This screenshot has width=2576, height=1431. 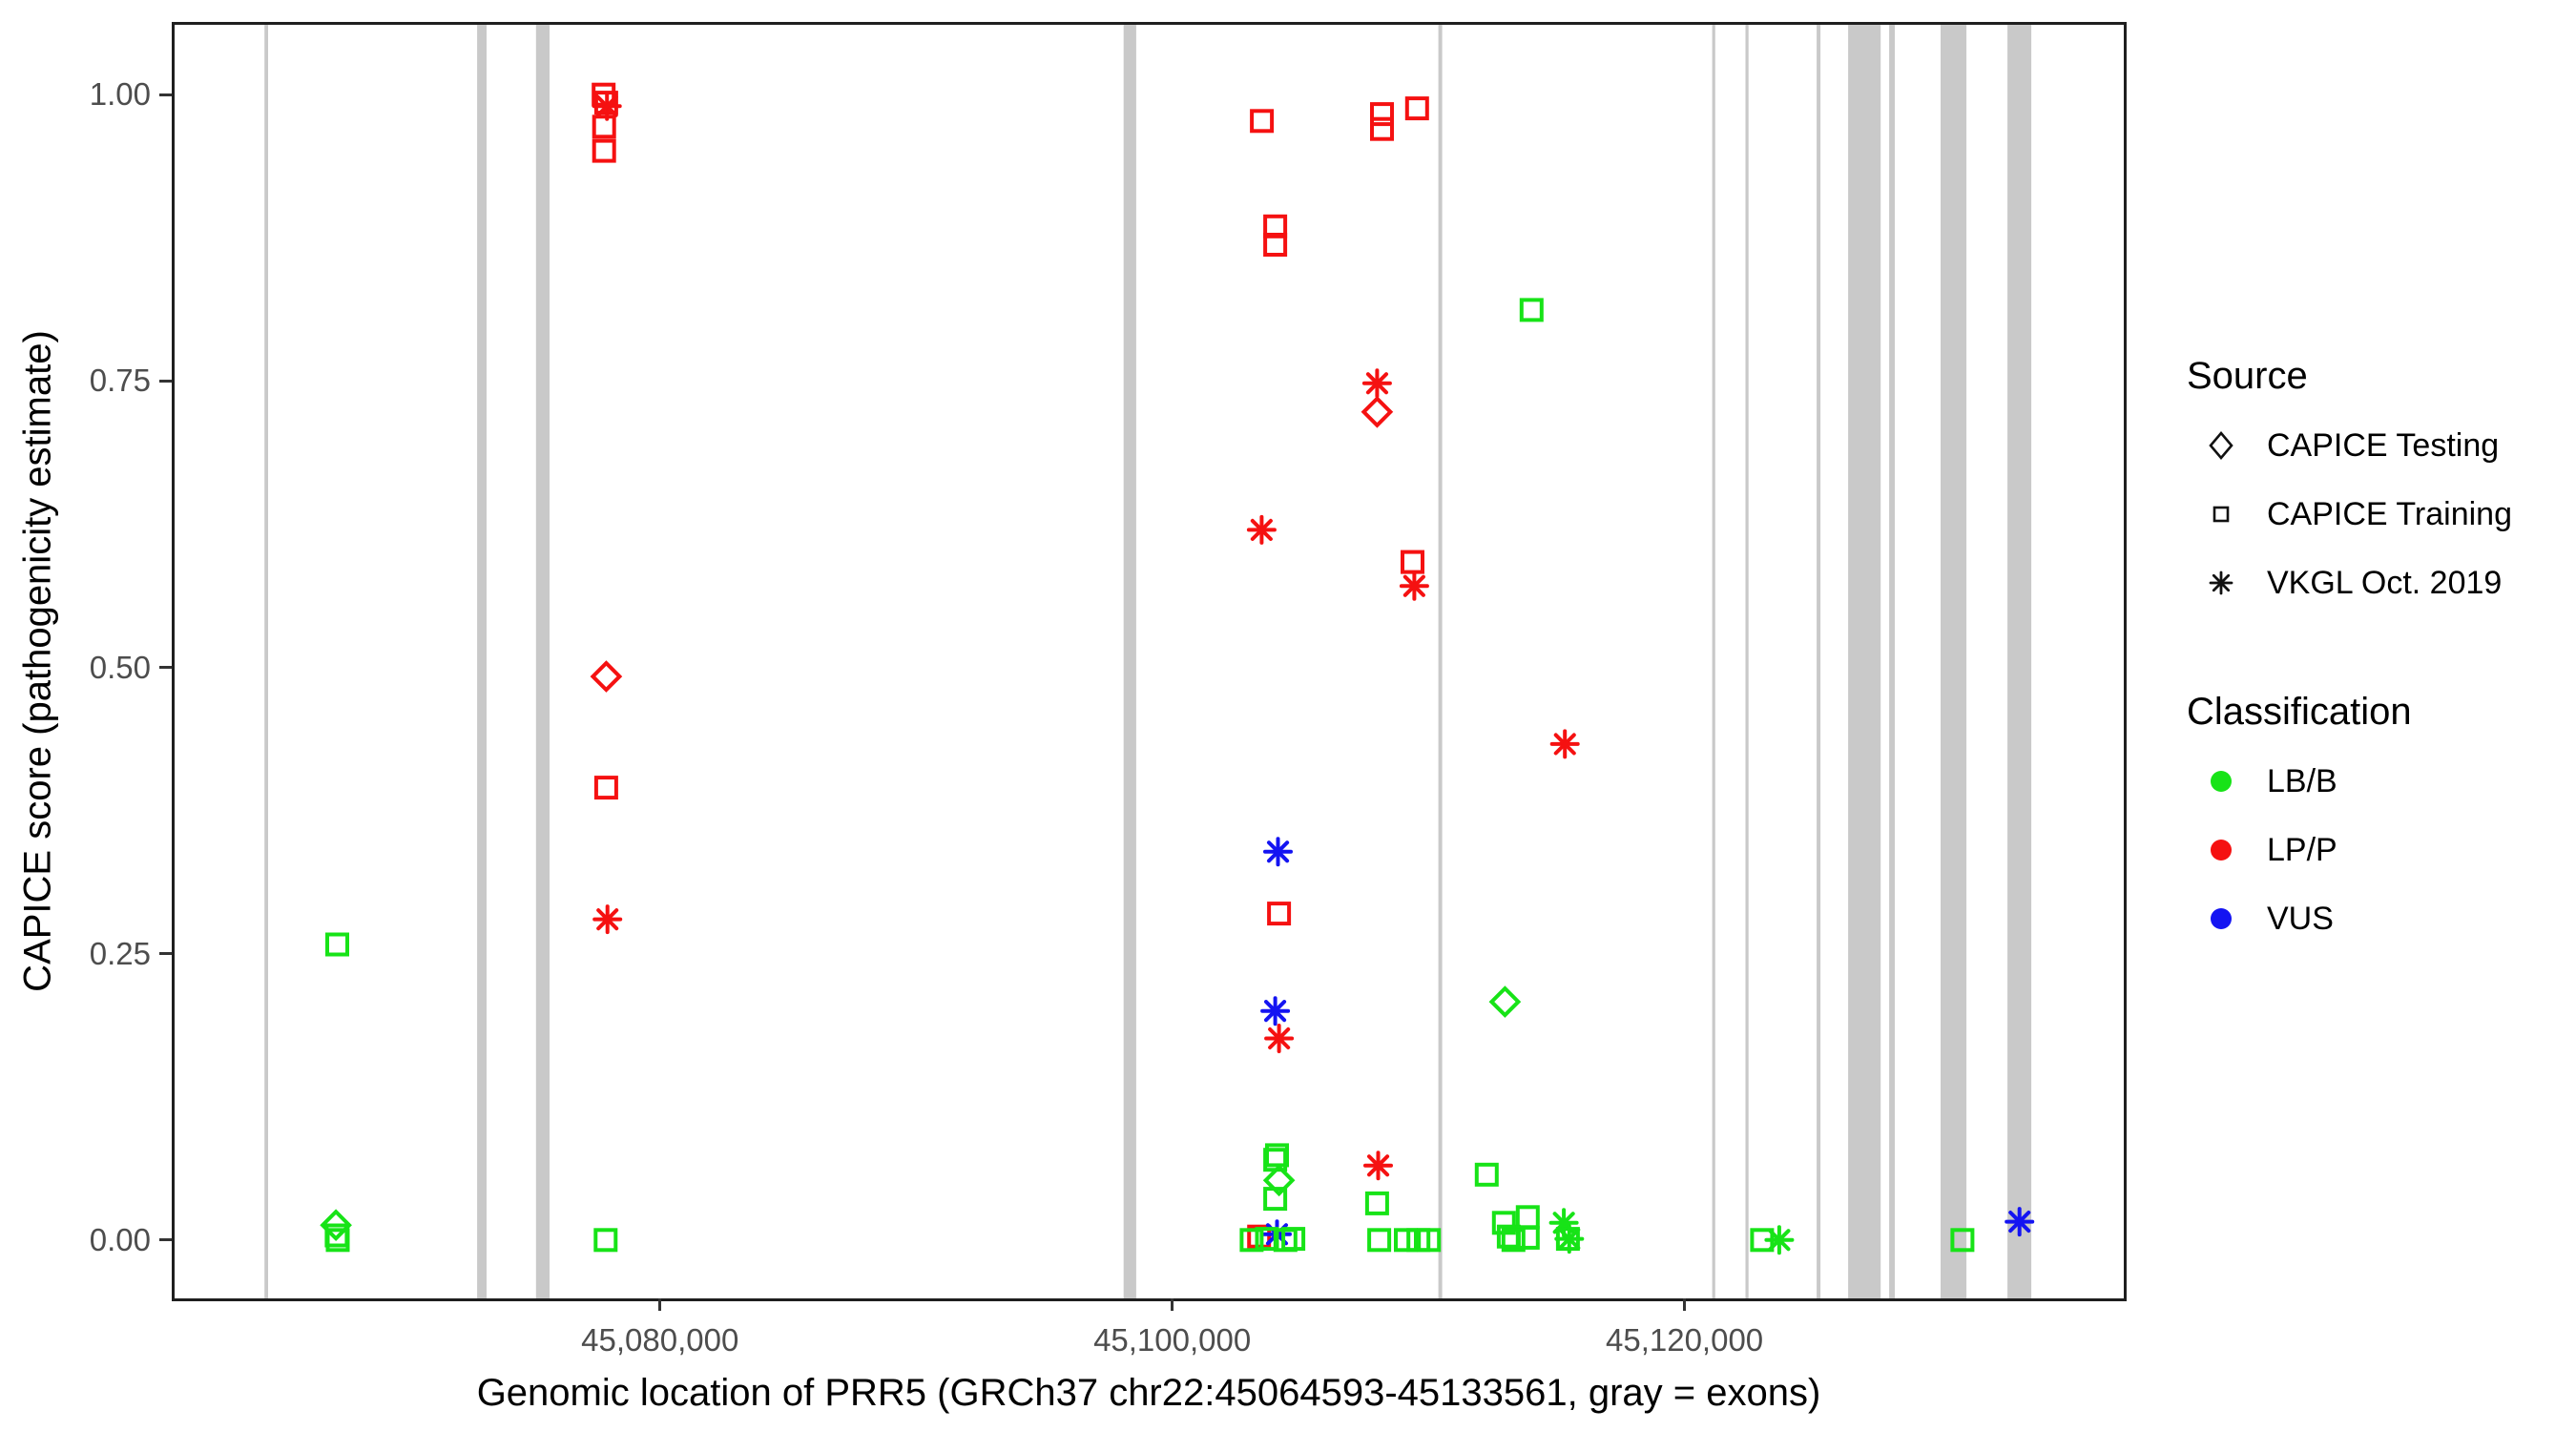 What do you see at coordinates (2221, 514) in the screenshot?
I see `square-icon` at bounding box center [2221, 514].